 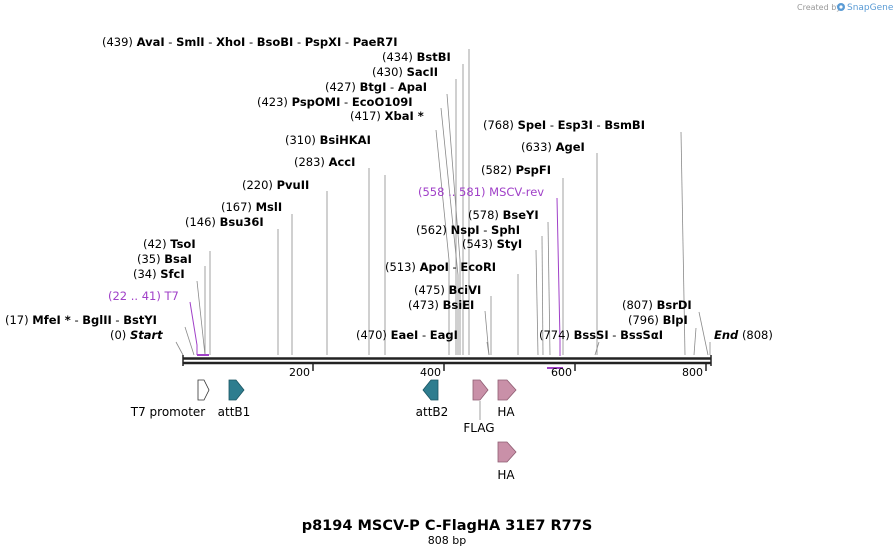 What do you see at coordinates (164, 259) in the screenshot?
I see `site-label: (35) BsaI` at bounding box center [164, 259].